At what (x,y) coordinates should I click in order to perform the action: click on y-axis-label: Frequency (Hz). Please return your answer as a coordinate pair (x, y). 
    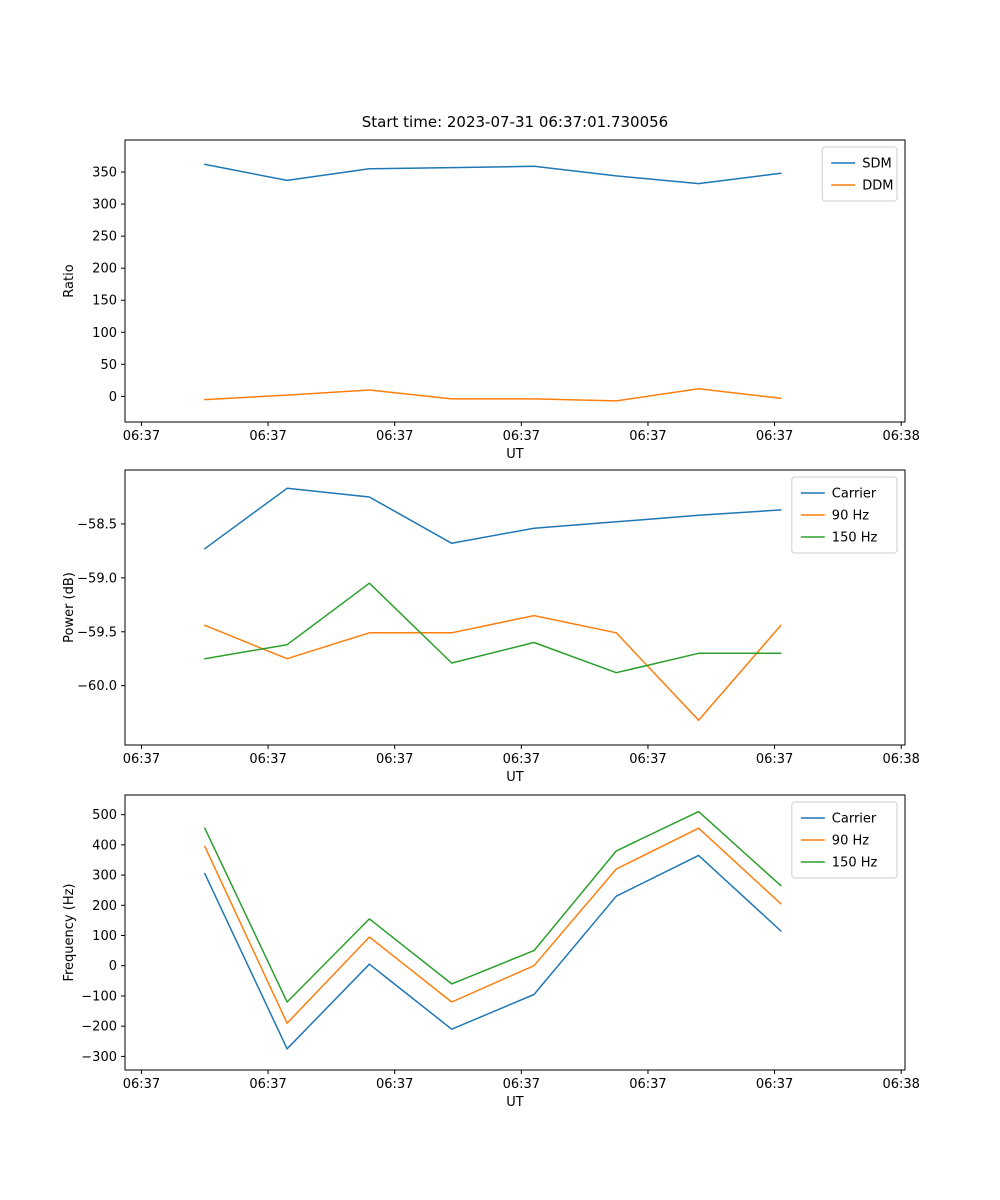
    Looking at the image, I should click on (69, 932).